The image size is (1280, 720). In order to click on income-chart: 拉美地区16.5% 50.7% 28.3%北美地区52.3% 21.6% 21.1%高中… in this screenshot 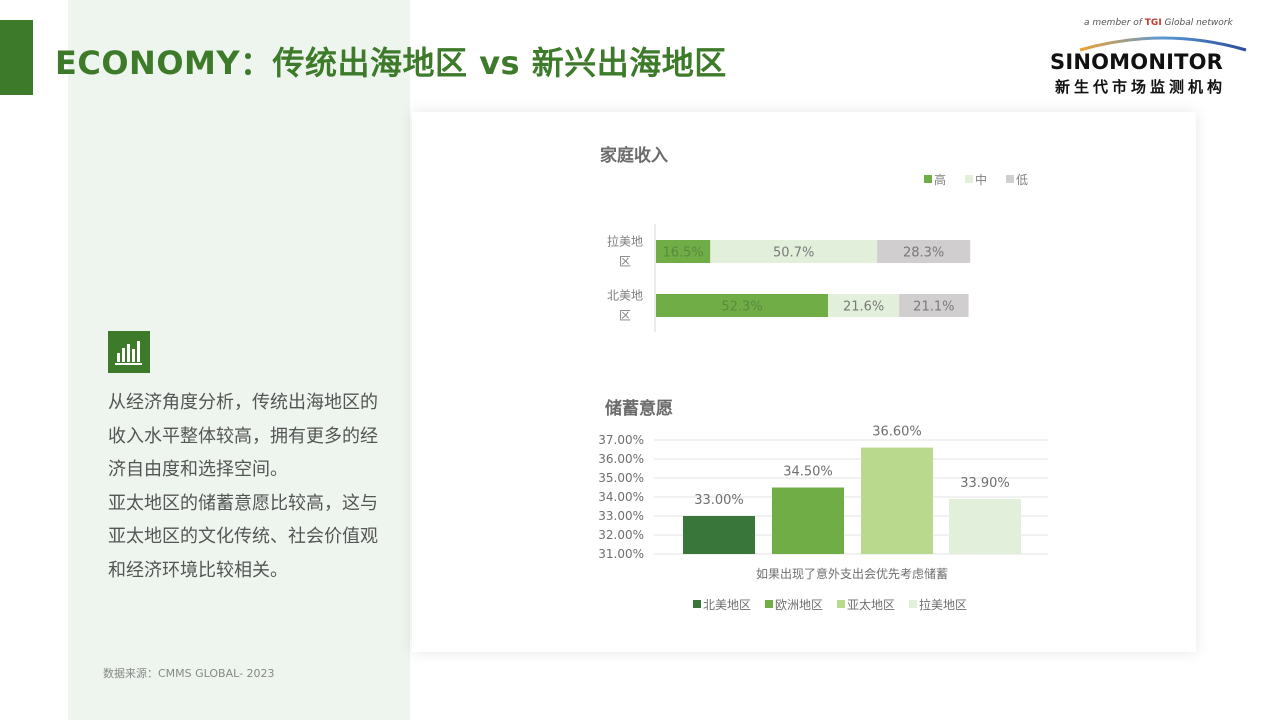, I will do `click(817, 252)`.